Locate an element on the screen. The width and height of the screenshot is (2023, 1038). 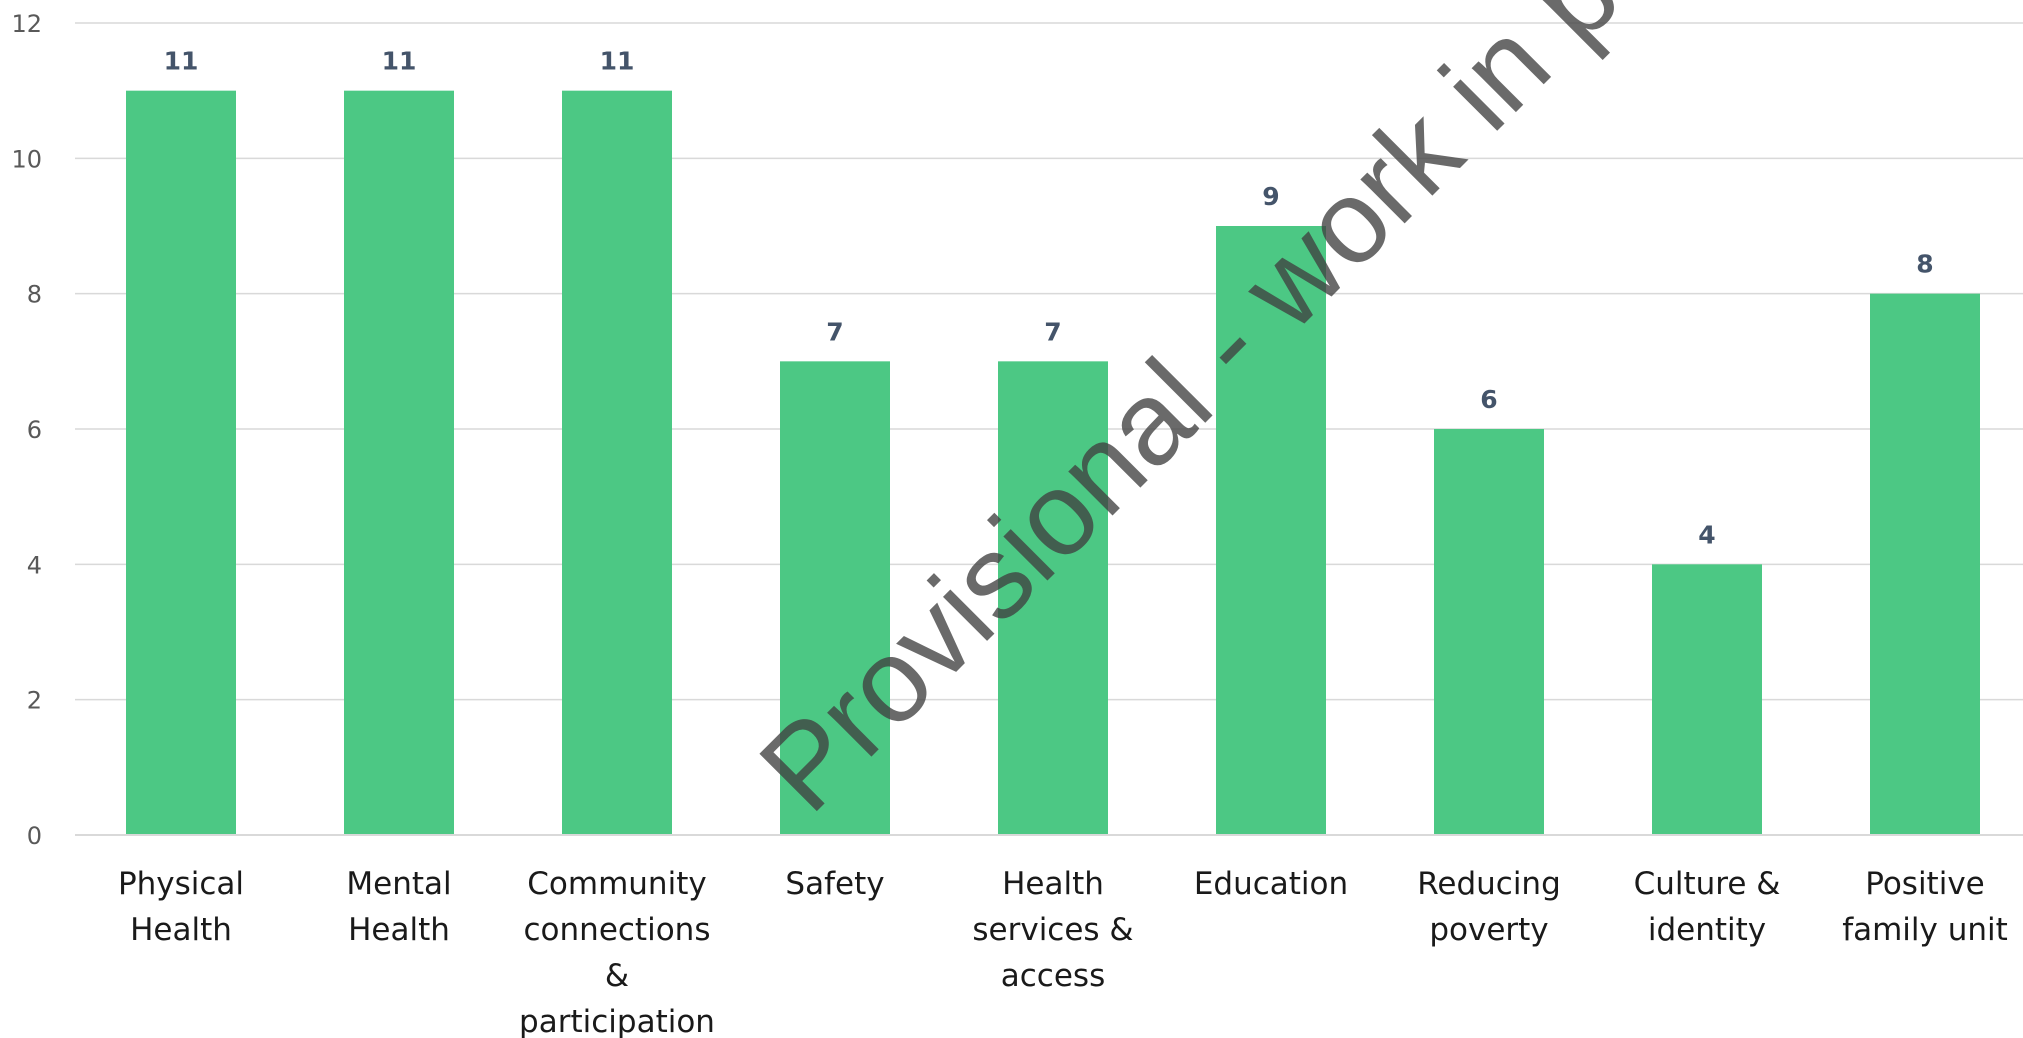
y-axis: 0 2 4 6 8 10 12 is located at coordinates (26, 430).